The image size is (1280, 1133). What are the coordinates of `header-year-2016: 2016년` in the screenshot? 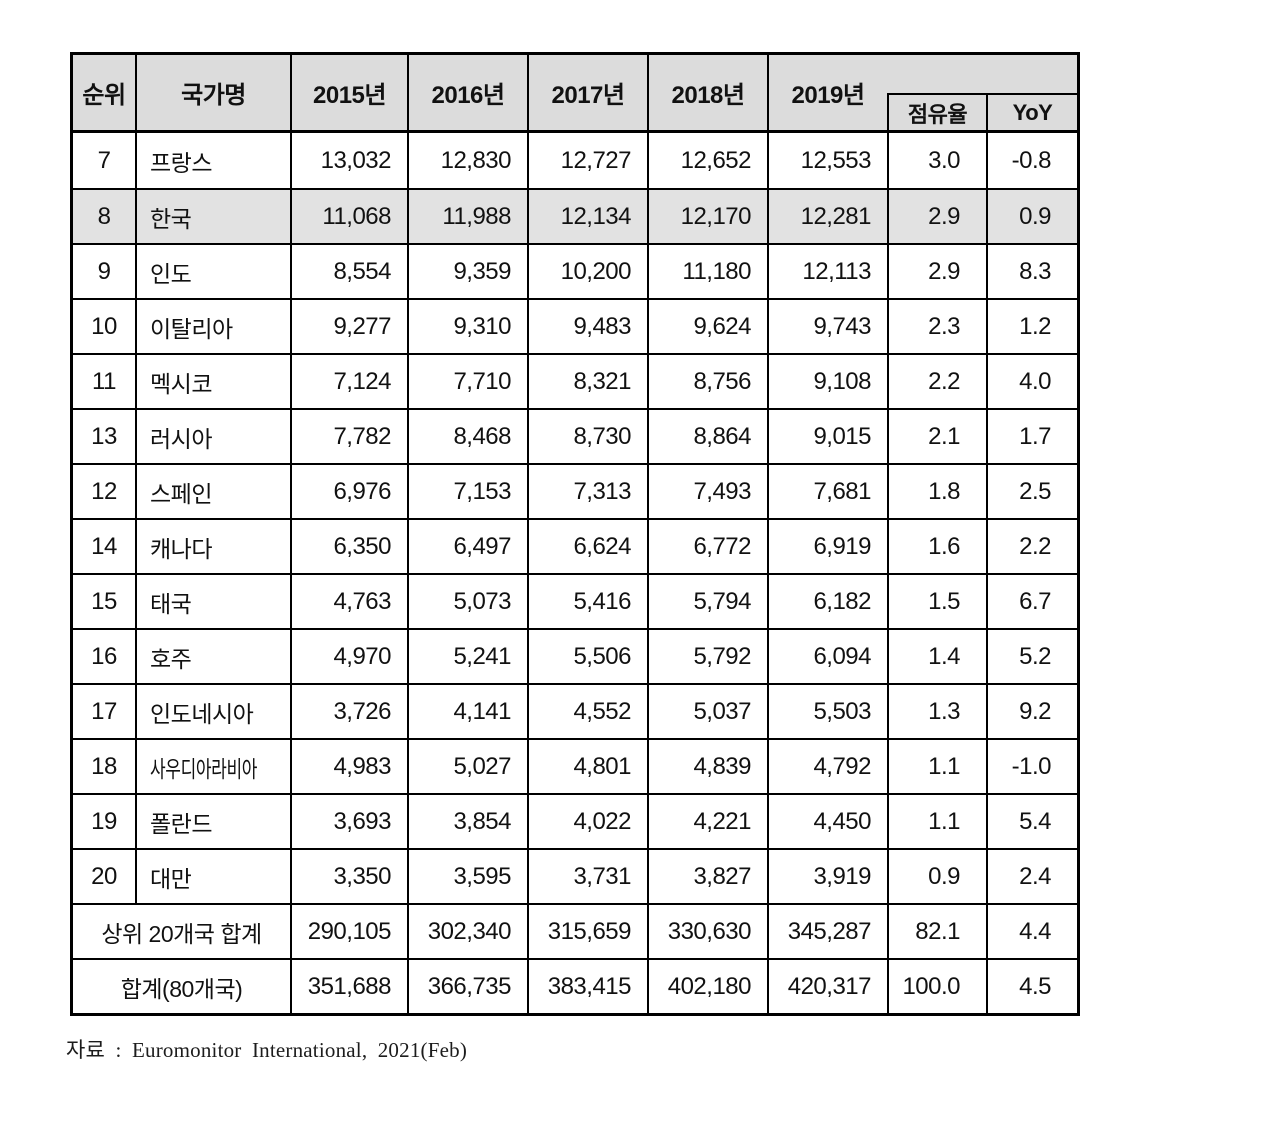 It's located at (467, 92).